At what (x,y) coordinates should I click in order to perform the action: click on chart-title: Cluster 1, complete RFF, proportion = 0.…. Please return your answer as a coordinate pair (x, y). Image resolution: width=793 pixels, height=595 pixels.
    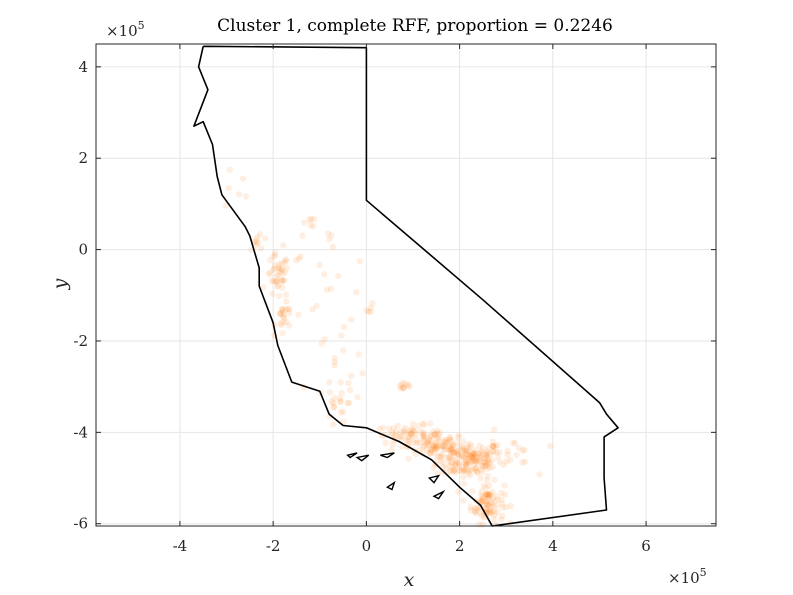
    Looking at the image, I should click on (415, 26).